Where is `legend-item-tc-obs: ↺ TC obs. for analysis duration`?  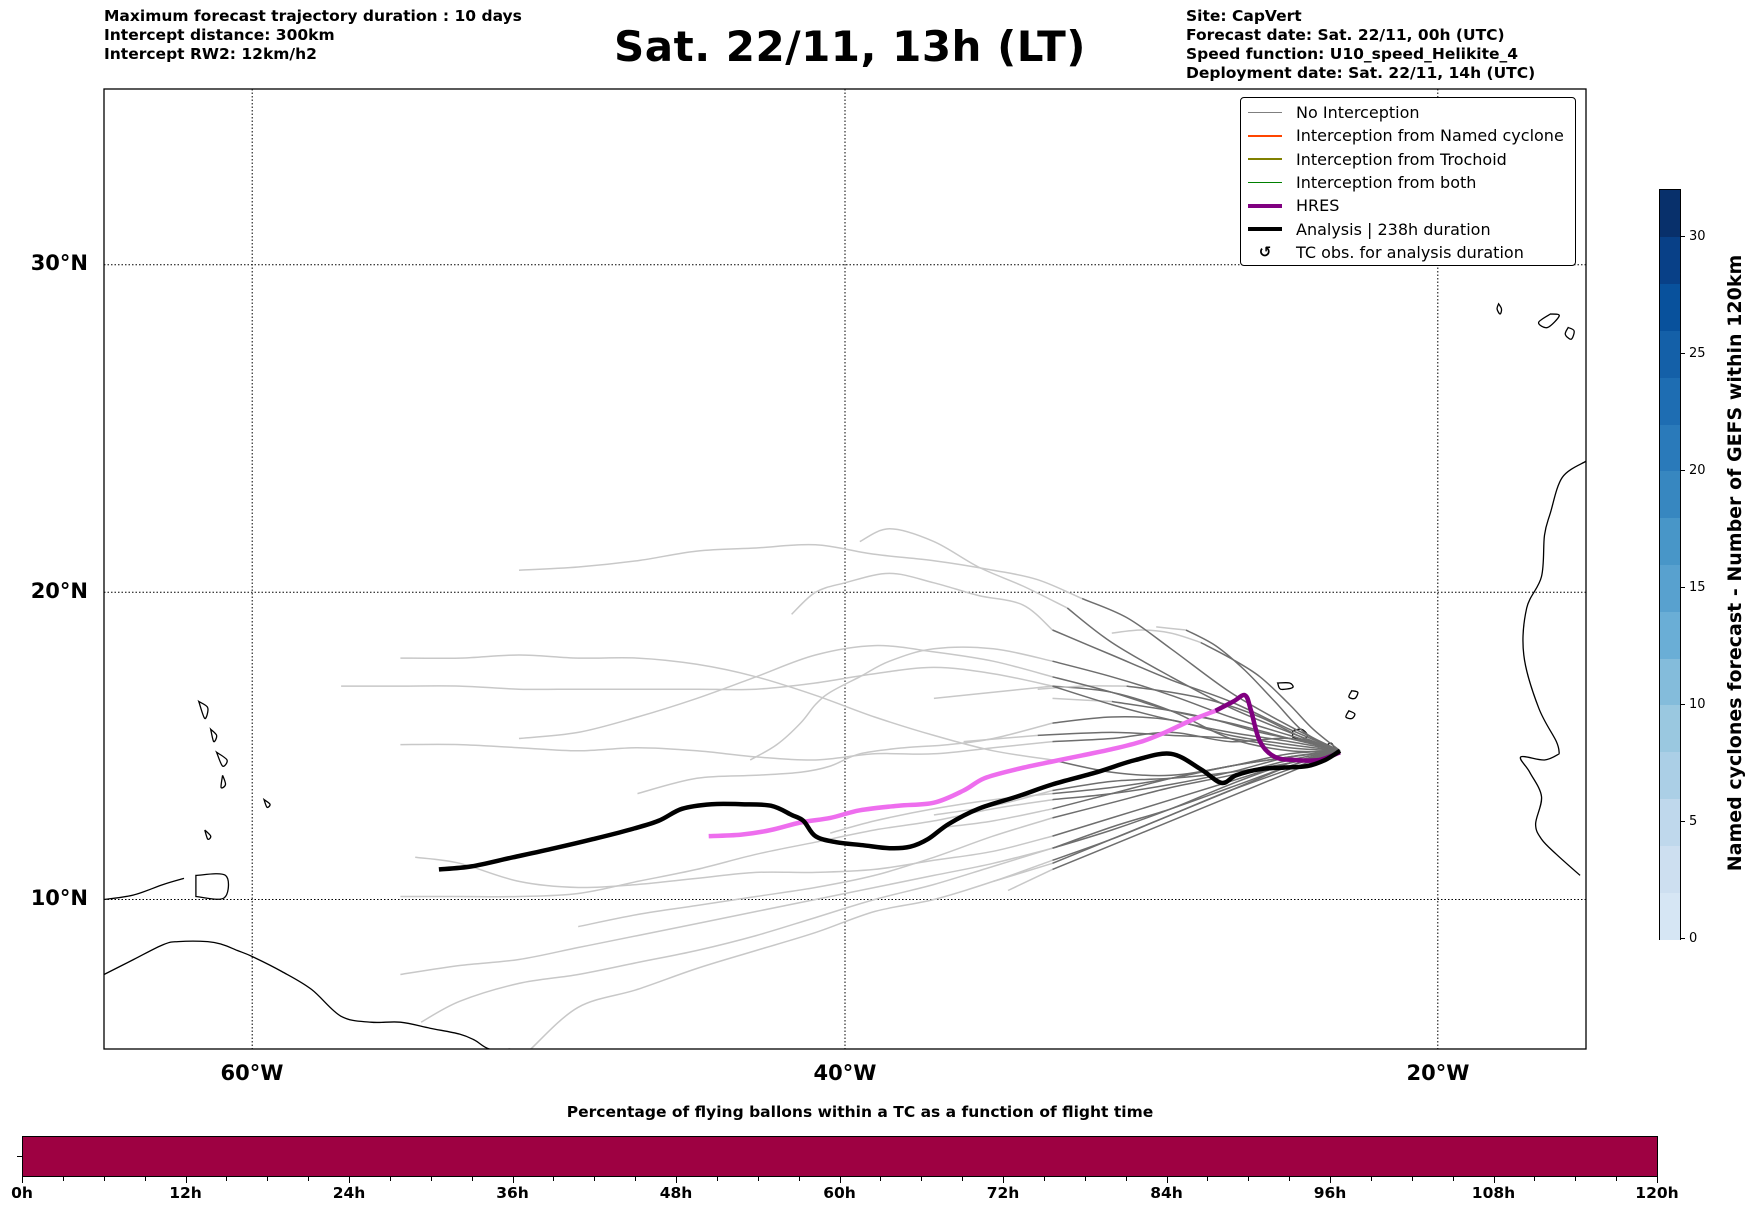
legend-item-tc-obs: ↺ TC obs. for analysis duration is located at coordinates (1408, 252).